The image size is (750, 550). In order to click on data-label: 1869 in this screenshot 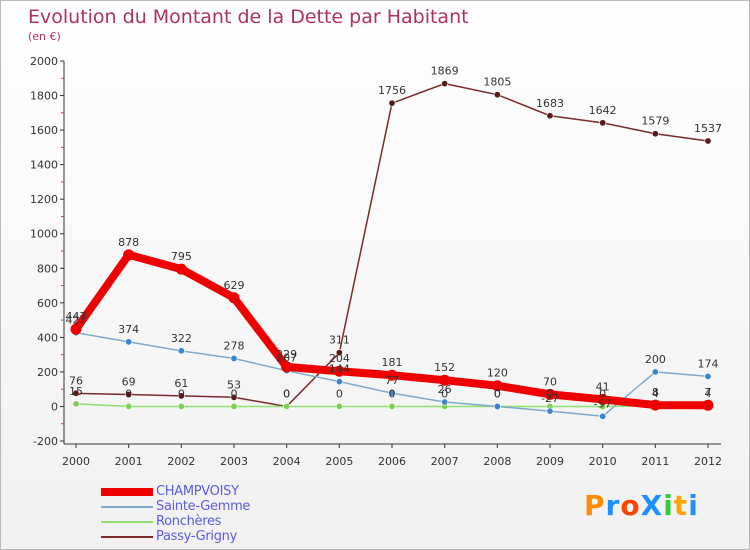, I will do `click(445, 71)`.